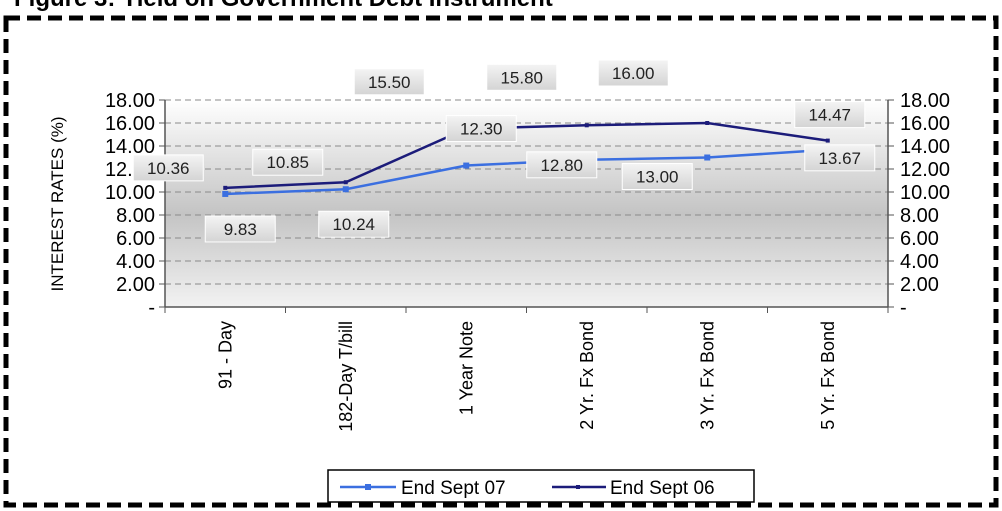 The image size is (1002, 511). What do you see at coordinates (925, 170) in the screenshot?
I see `y-tick-label-right-6: 12.00` at bounding box center [925, 170].